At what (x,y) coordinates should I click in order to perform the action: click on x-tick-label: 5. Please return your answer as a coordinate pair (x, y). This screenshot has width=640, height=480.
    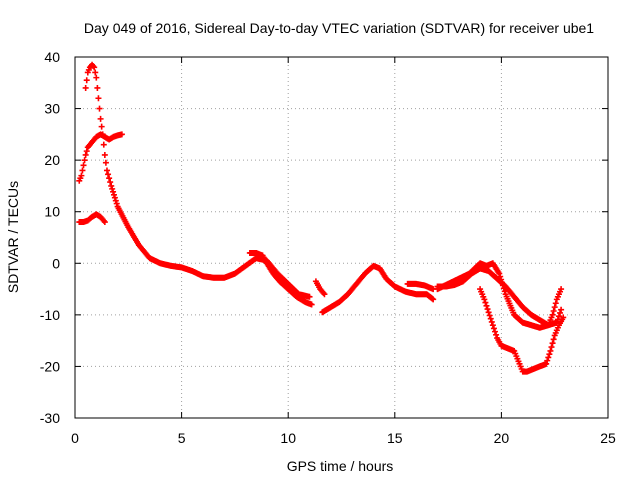
    Looking at the image, I should click on (182, 438).